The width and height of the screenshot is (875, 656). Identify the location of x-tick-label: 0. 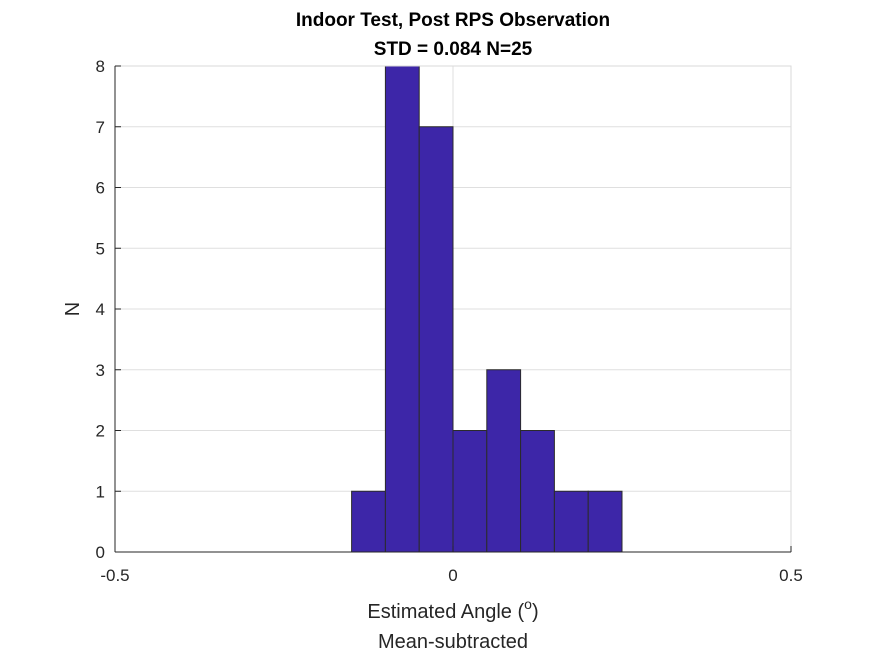
(452, 575).